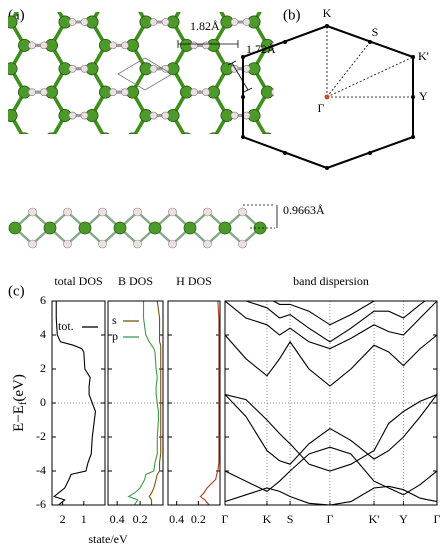 The height and width of the screenshot is (550, 445). Describe the element at coordinates (41, 504) in the screenshot. I see `y-tick-label: -6` at that location.